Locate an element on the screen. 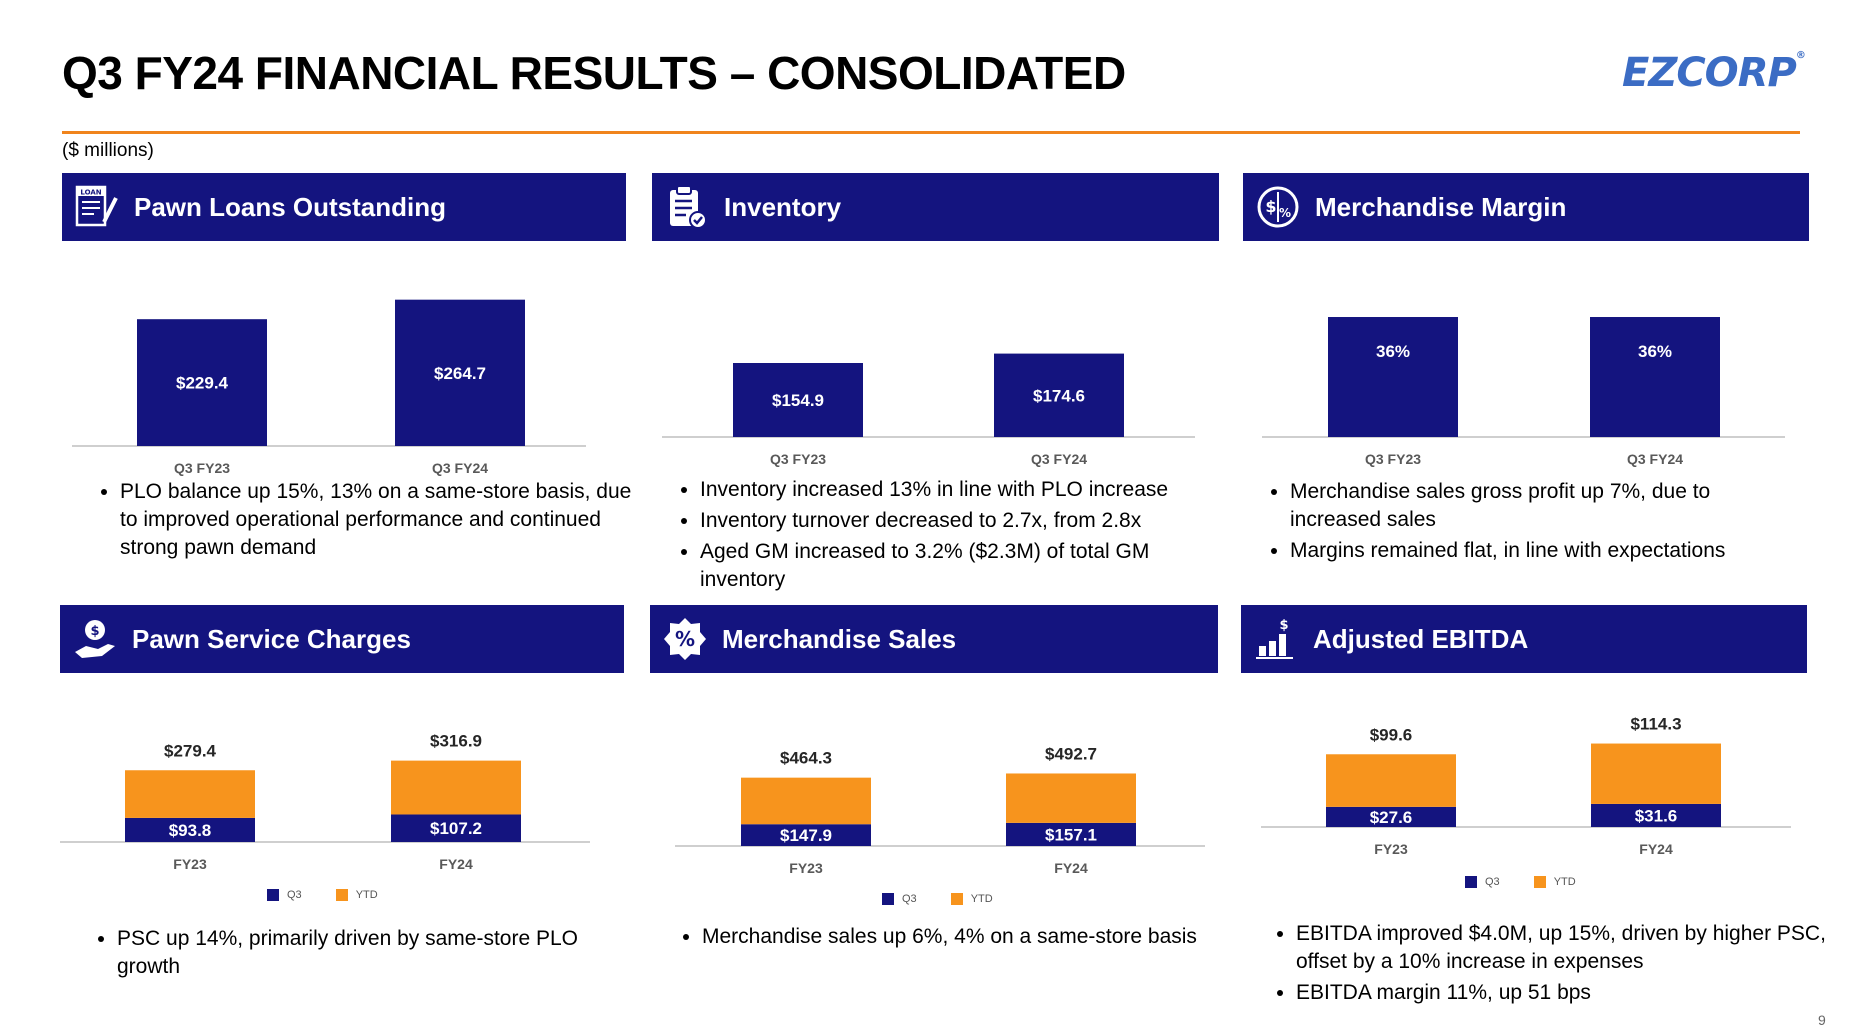  bullet-item: EBITDA margin 11%, up 51 bps is located at coordinates (1561, 993).